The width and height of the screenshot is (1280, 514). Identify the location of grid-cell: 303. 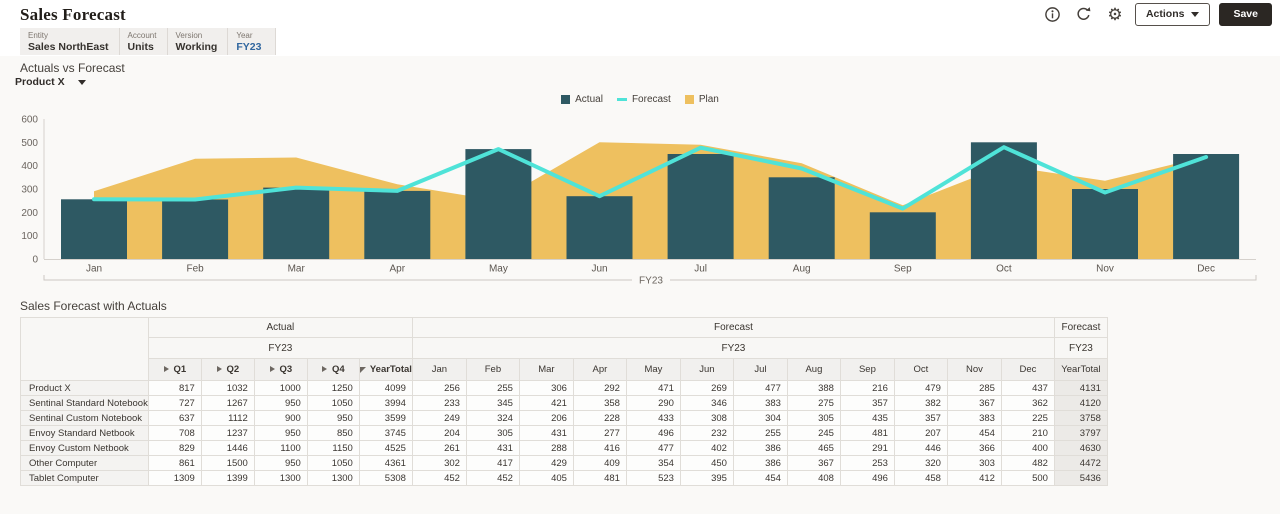
(974, 463).